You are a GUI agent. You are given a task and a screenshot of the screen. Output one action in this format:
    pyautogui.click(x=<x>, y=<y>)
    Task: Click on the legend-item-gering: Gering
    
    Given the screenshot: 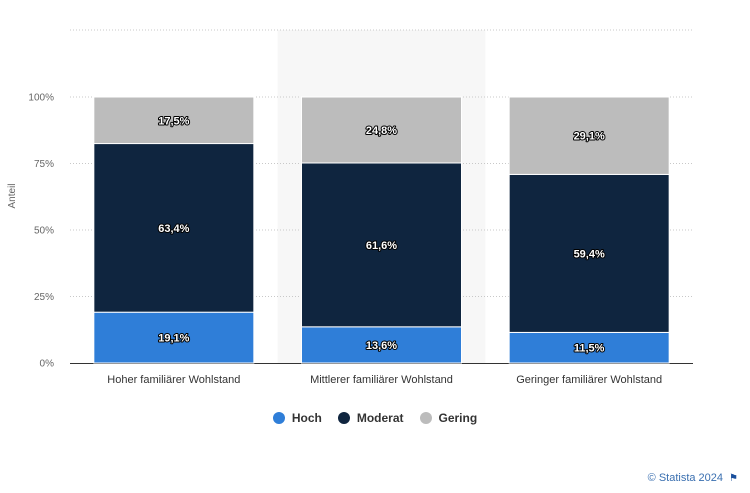 What is the action you would take?
    pyautogui.click(x=448, y=418)
    